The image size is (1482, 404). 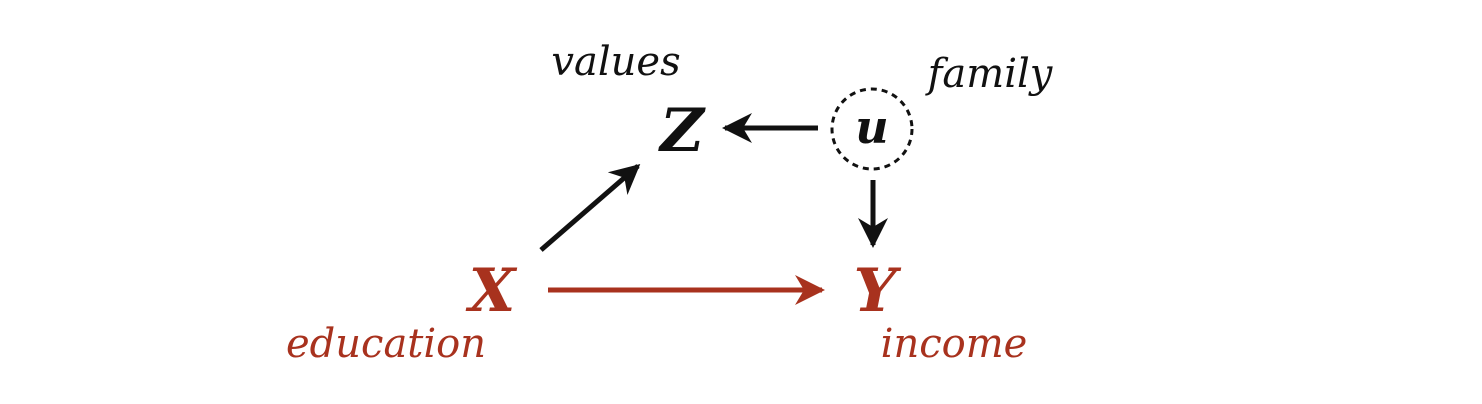 What do you see at coordinates (989, 74) in the screenshot?
I see `node-u-label: family` at bounding box center [989, 74].